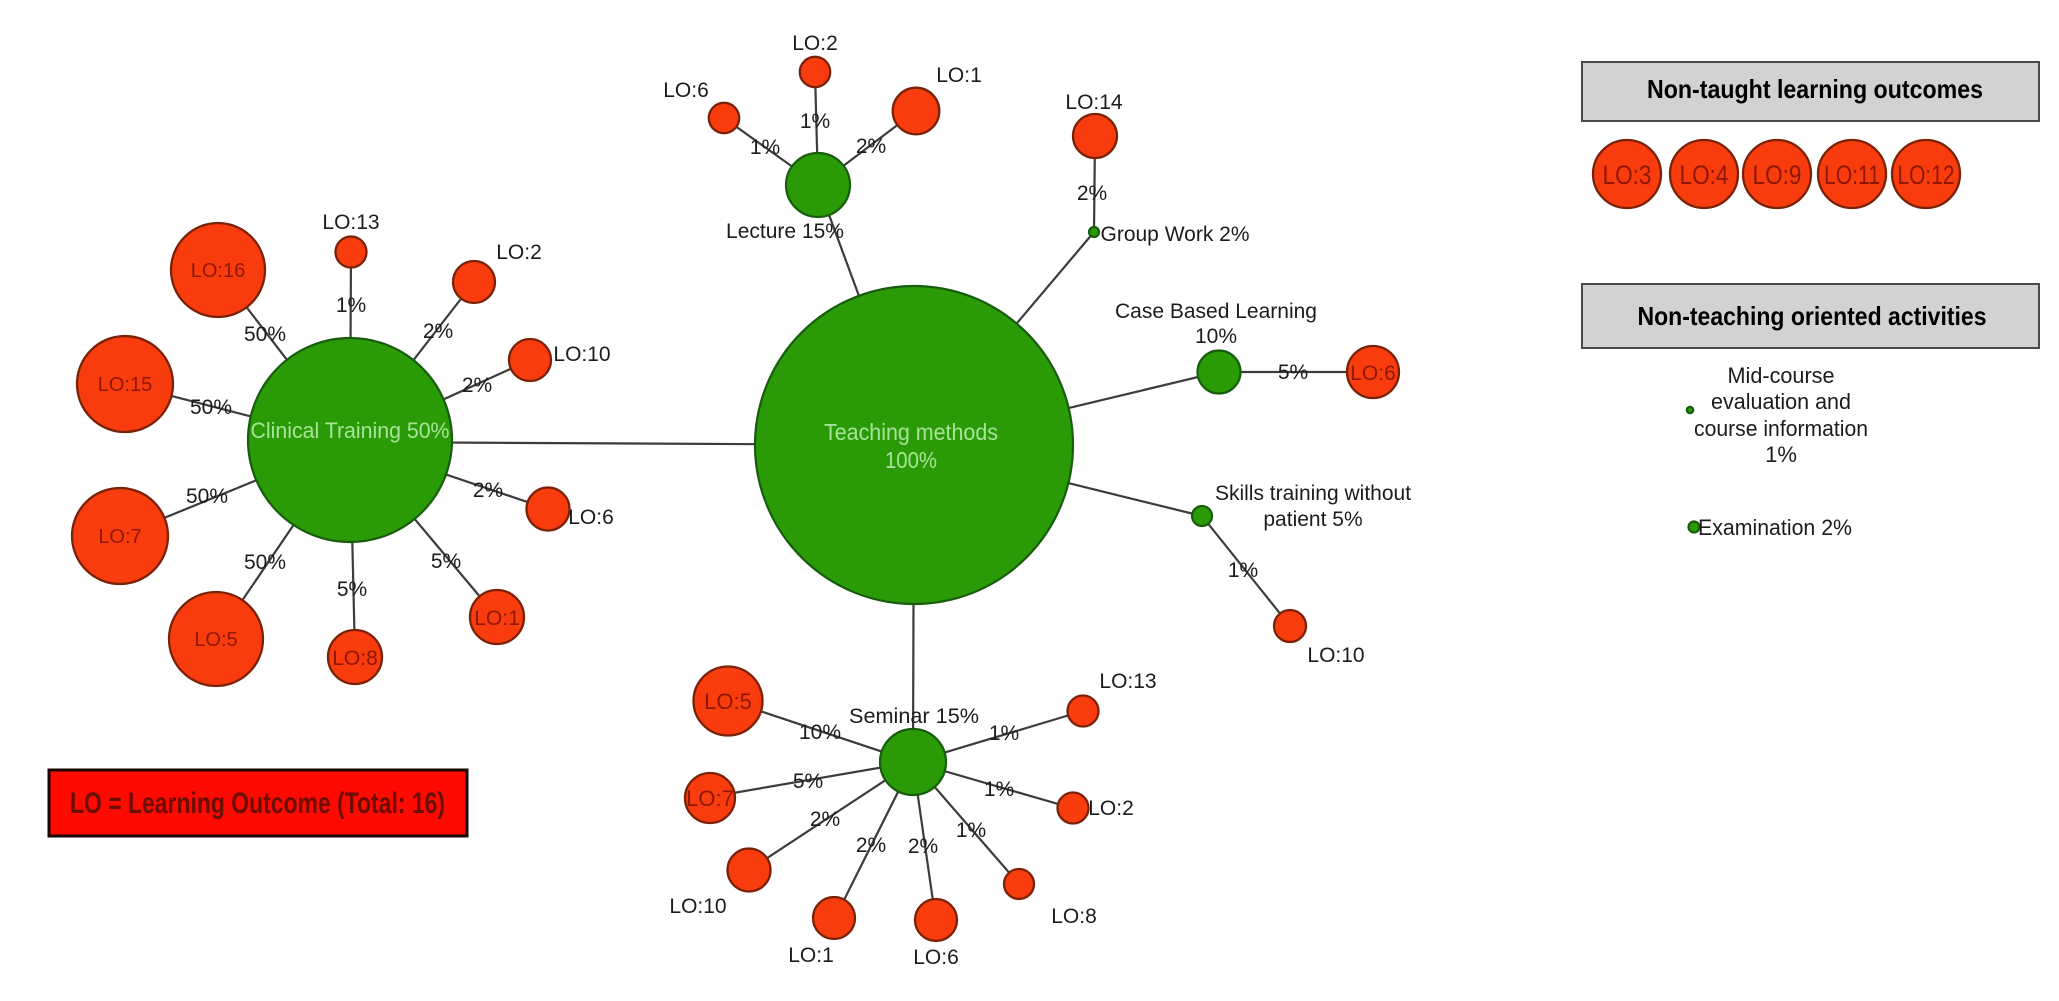  I want to click on svg-text: Clinical Training 50%, so click(350, 430).